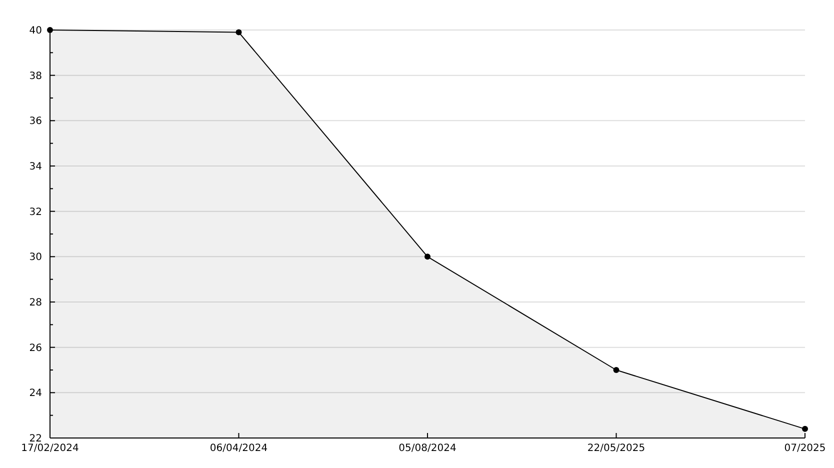 The width and height of the screenshot is (834, 468). Describe the element at coordinates (35, 212) in the screenshot. I see `y-tick-label: 32` at that location.